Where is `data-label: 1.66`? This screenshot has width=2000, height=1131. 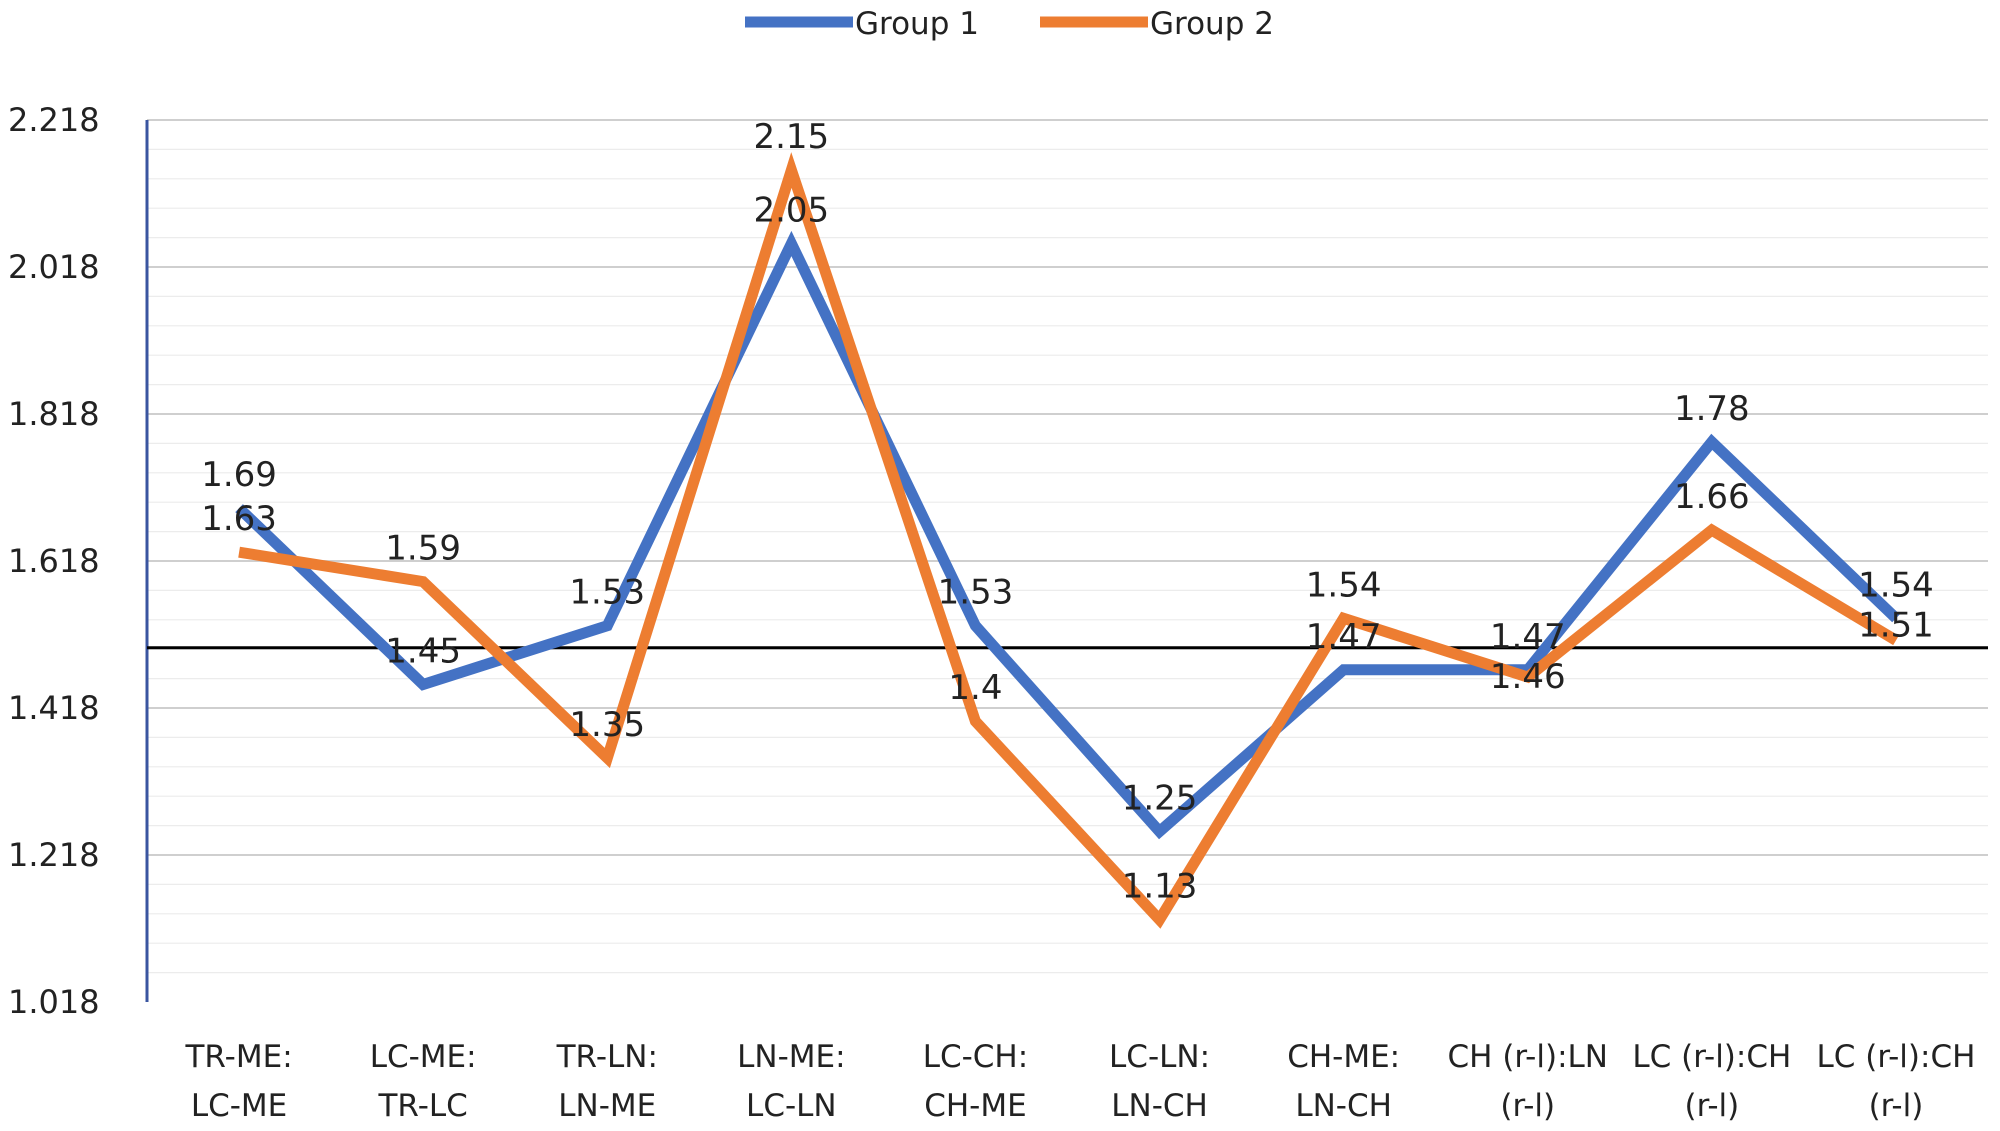 data-label: 1.66 is located at coordinates (1712, 497).